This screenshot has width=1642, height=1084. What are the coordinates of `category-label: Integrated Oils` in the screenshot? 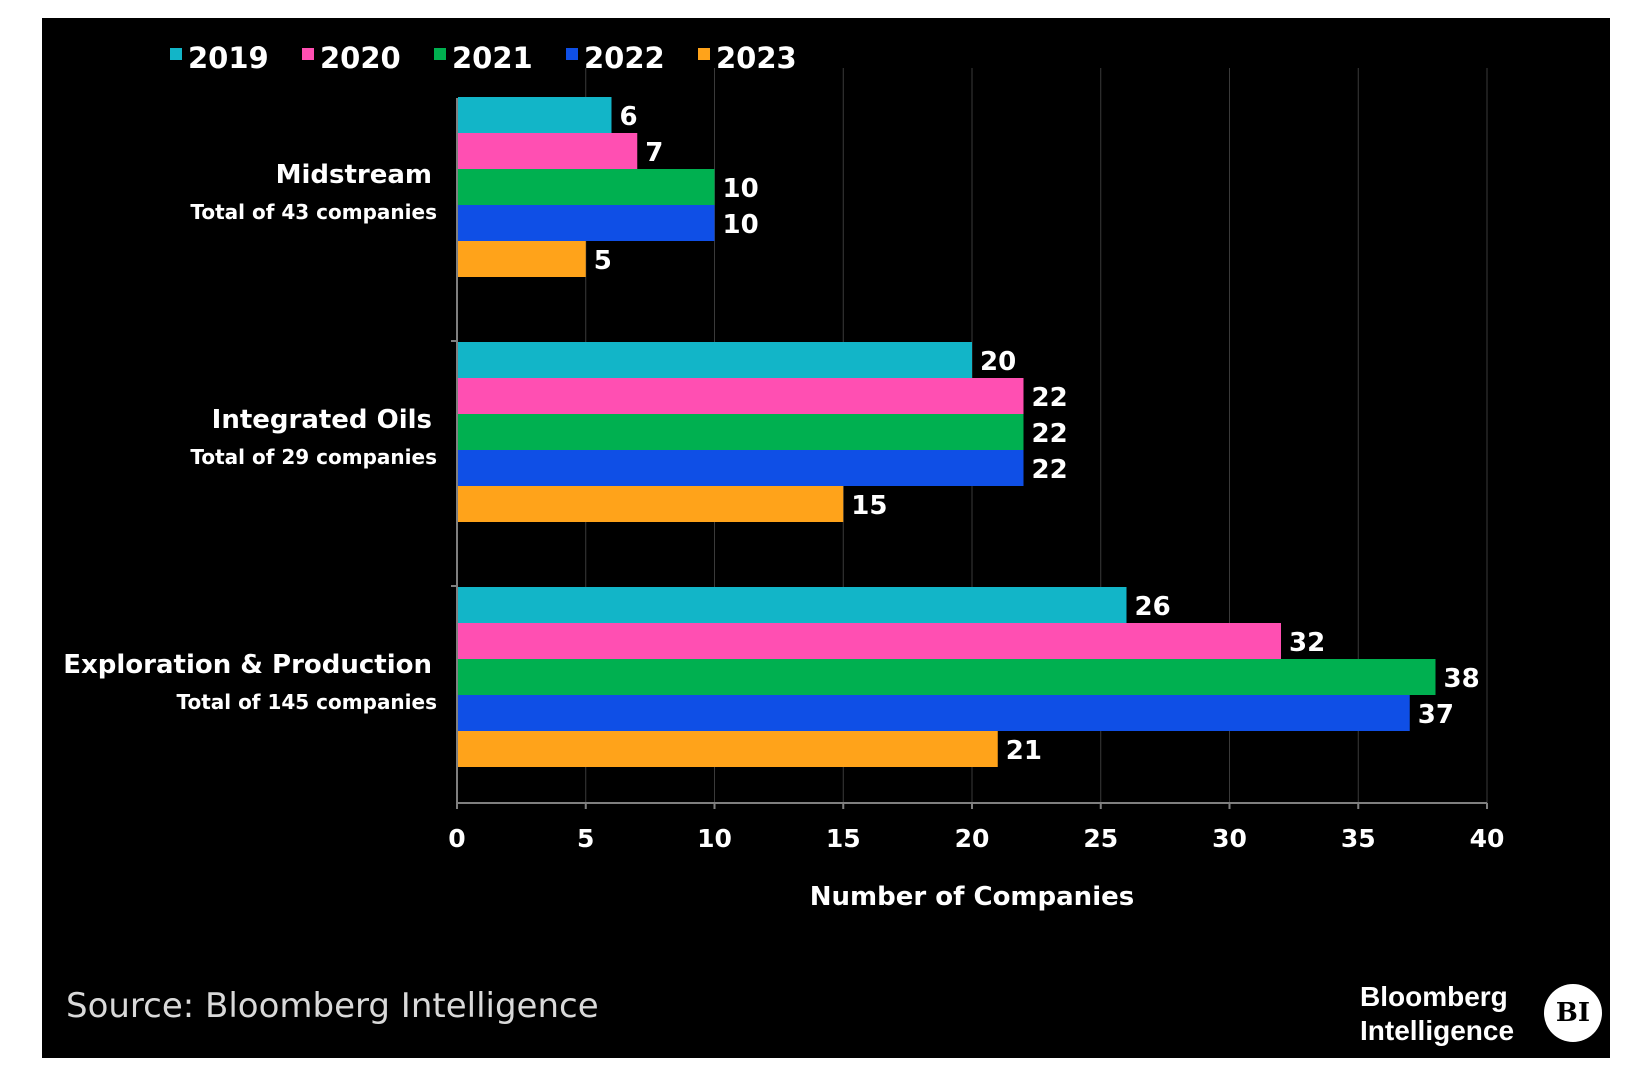 It's located at (322, 420).